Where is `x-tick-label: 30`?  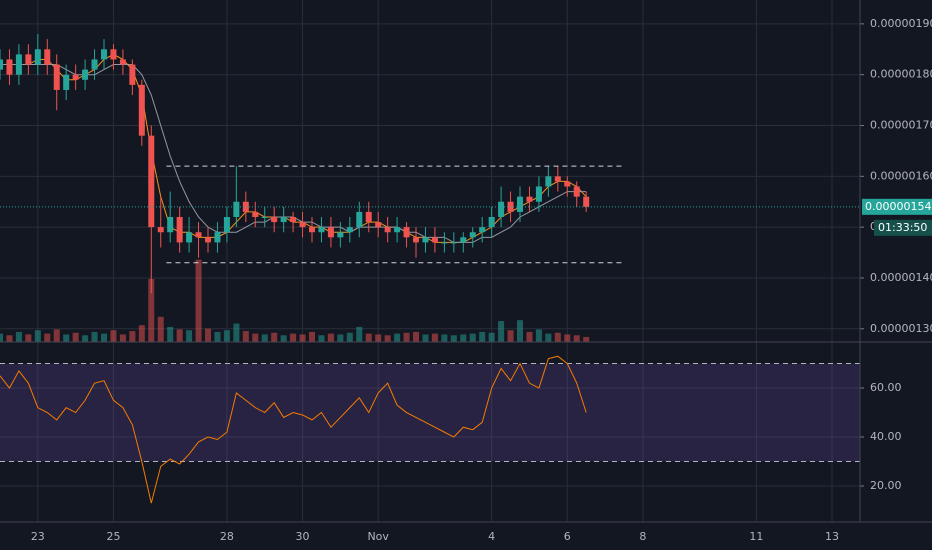
x-tick-label: 30 is located at coordinates (303, 536).